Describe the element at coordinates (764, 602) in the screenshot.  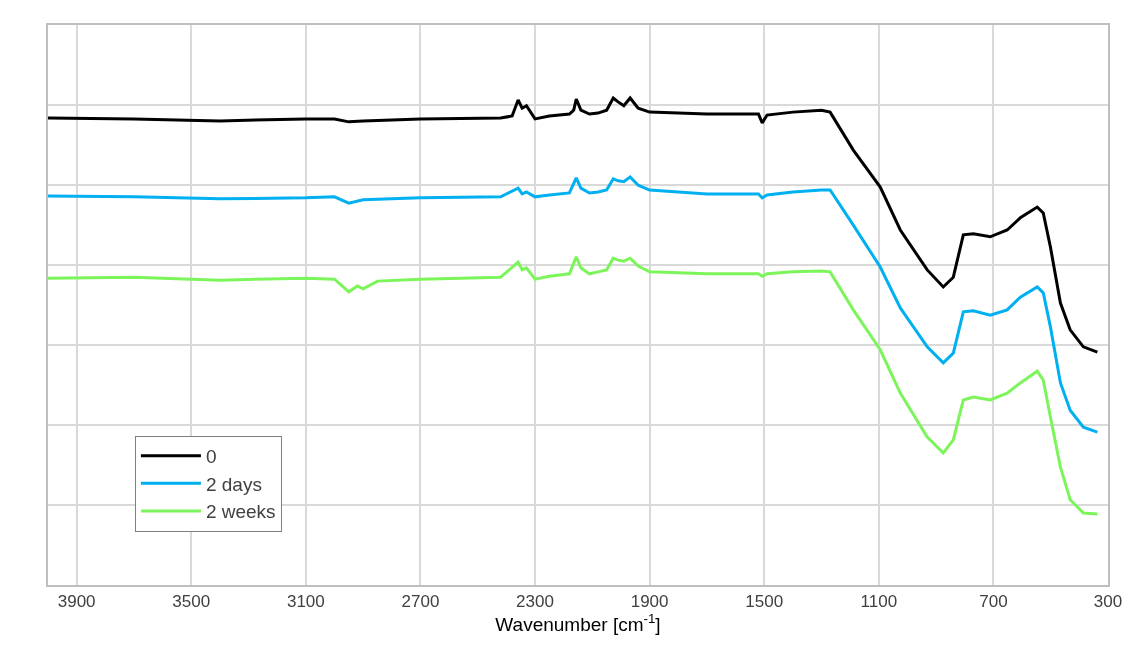
I see `x-tick-label: 1500` at that location.